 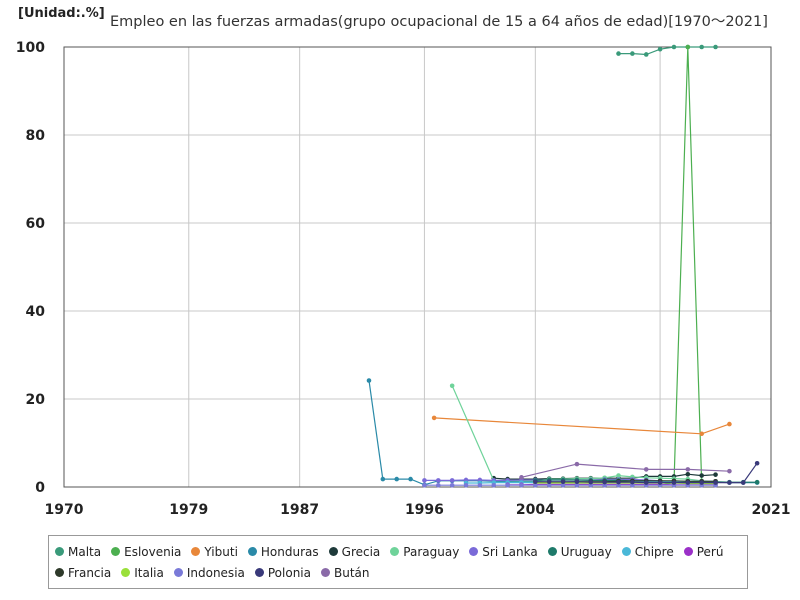 I want to click on legend-item: Bután, so click(x=345, y=572).